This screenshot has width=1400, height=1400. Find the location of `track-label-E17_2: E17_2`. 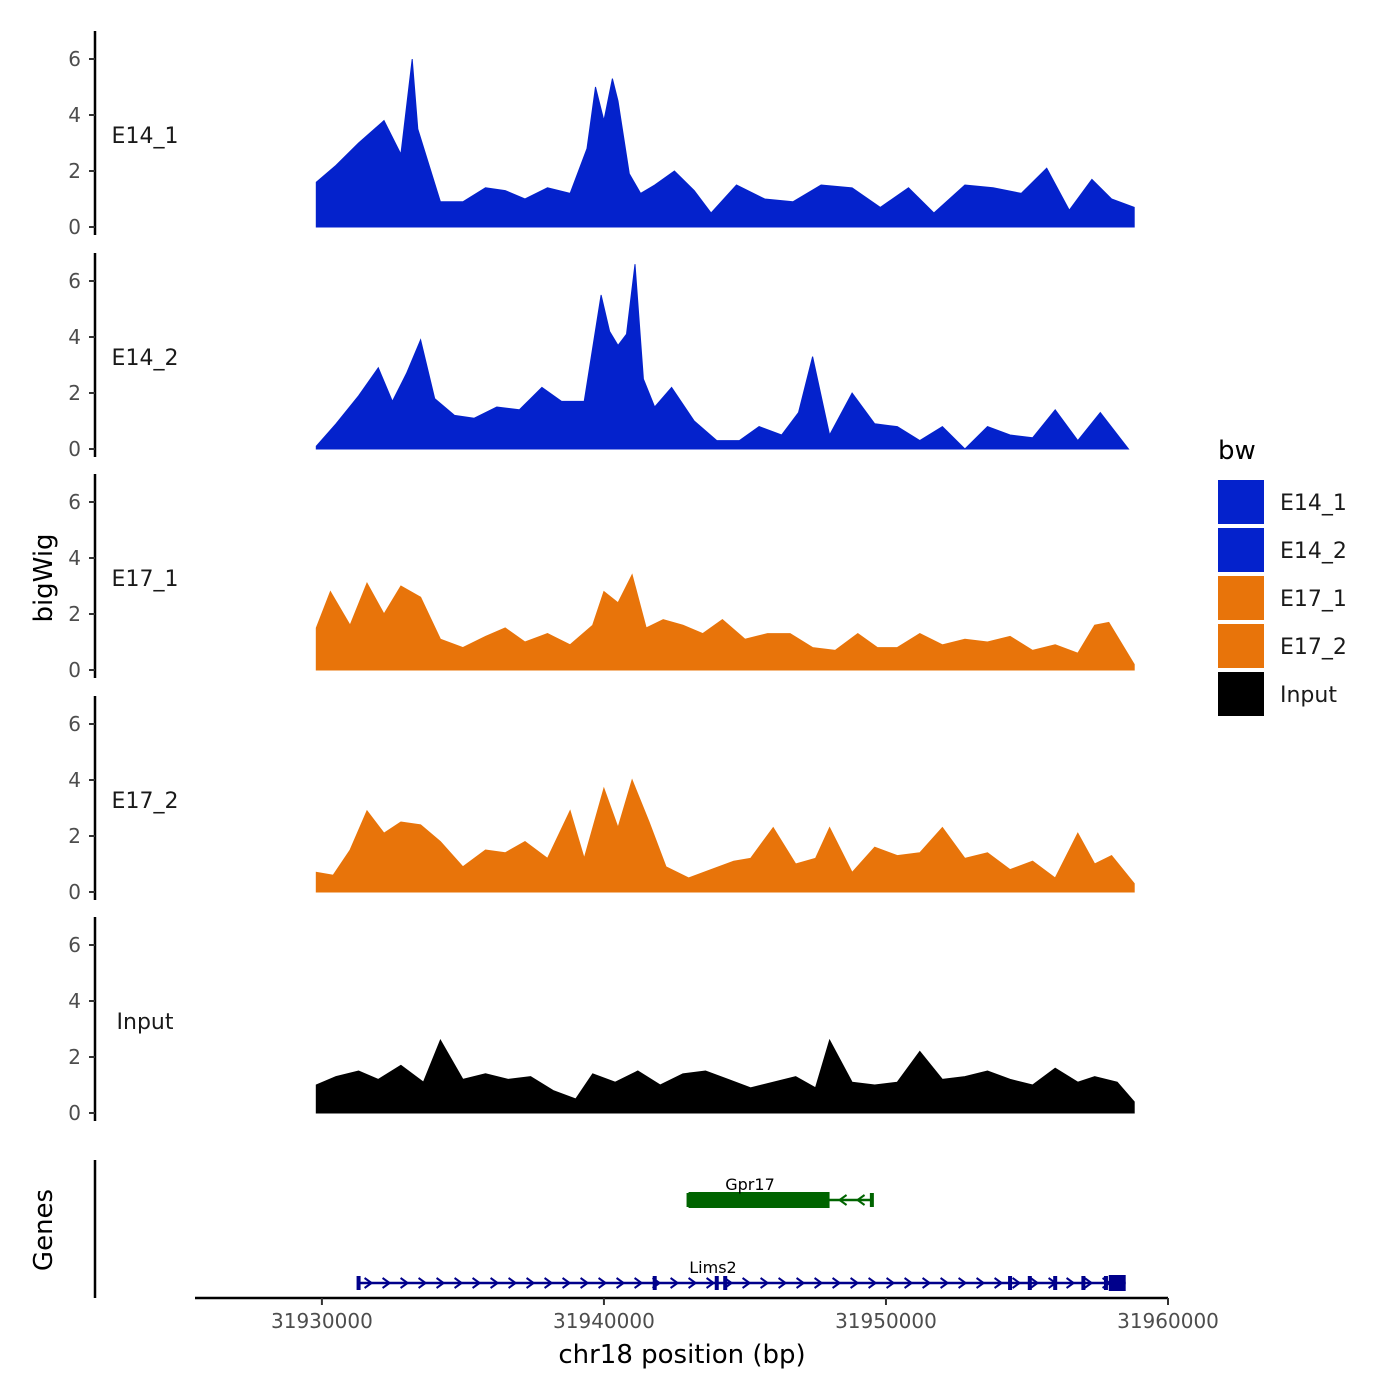

track-label-E17_2: E17_2 is located at coordinates (145, 801).